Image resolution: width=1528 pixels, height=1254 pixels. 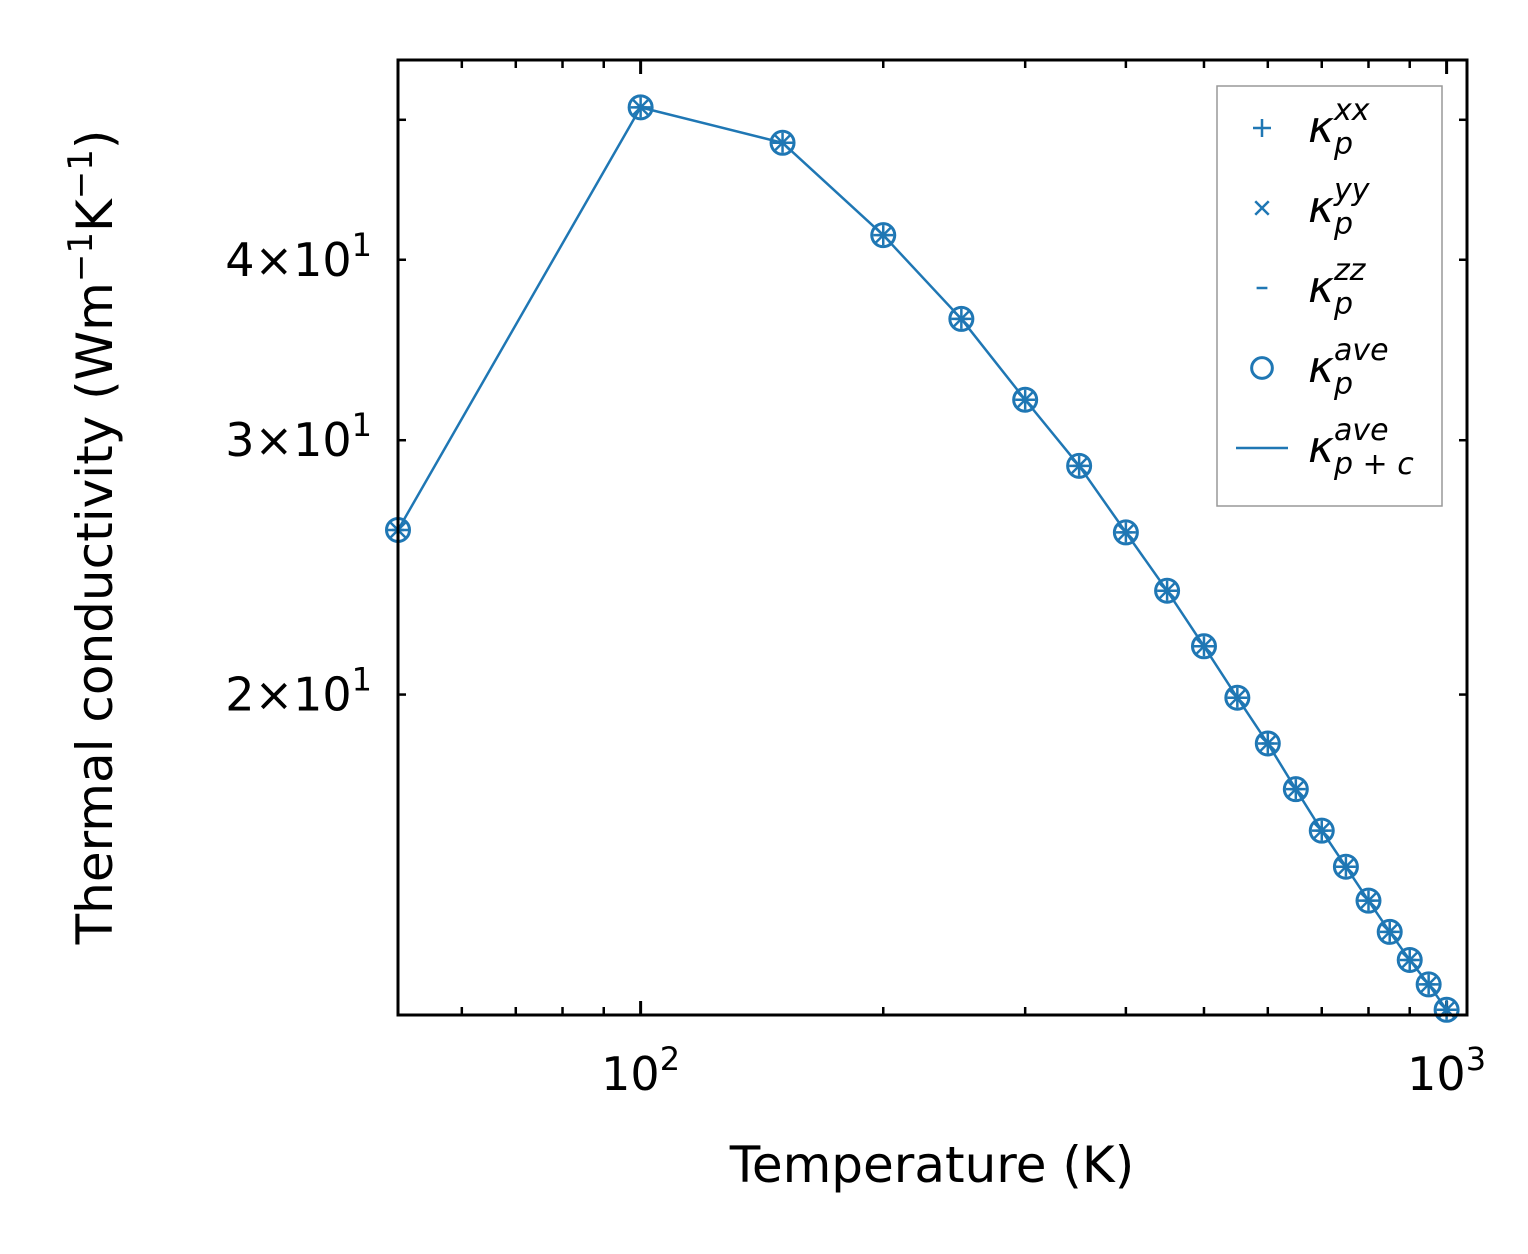 What do you see at coordinates (1350, 270) in the screenshot?
I see `legend-superscript: zz` at bounding box center [1350, 270].